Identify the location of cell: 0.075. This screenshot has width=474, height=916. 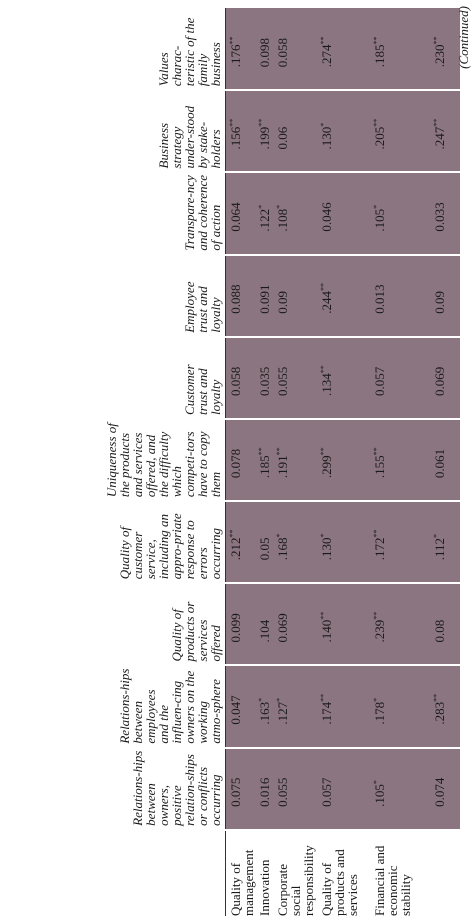
(240, 788).